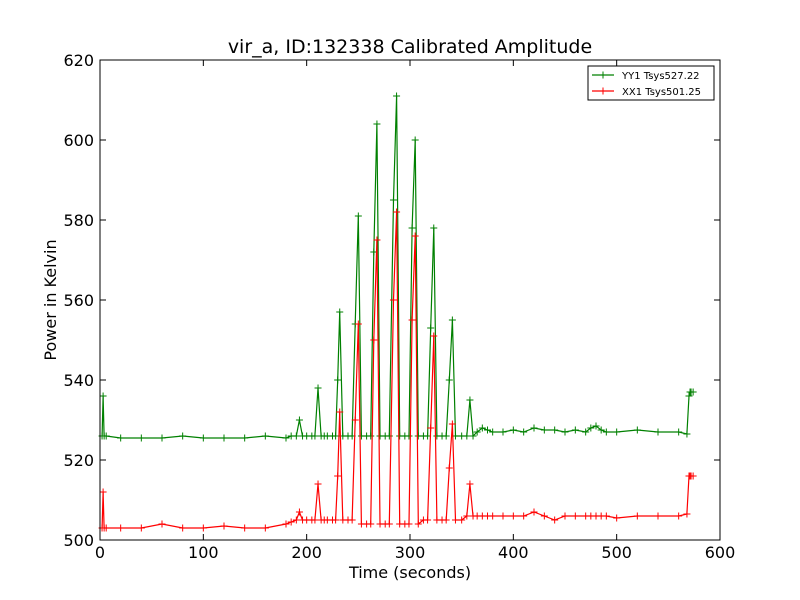 This screenshot has height=600, width=800. Describe the element at coordinates (410, 552) in the screenshot. I see `x-tick-label: 300` at that location.